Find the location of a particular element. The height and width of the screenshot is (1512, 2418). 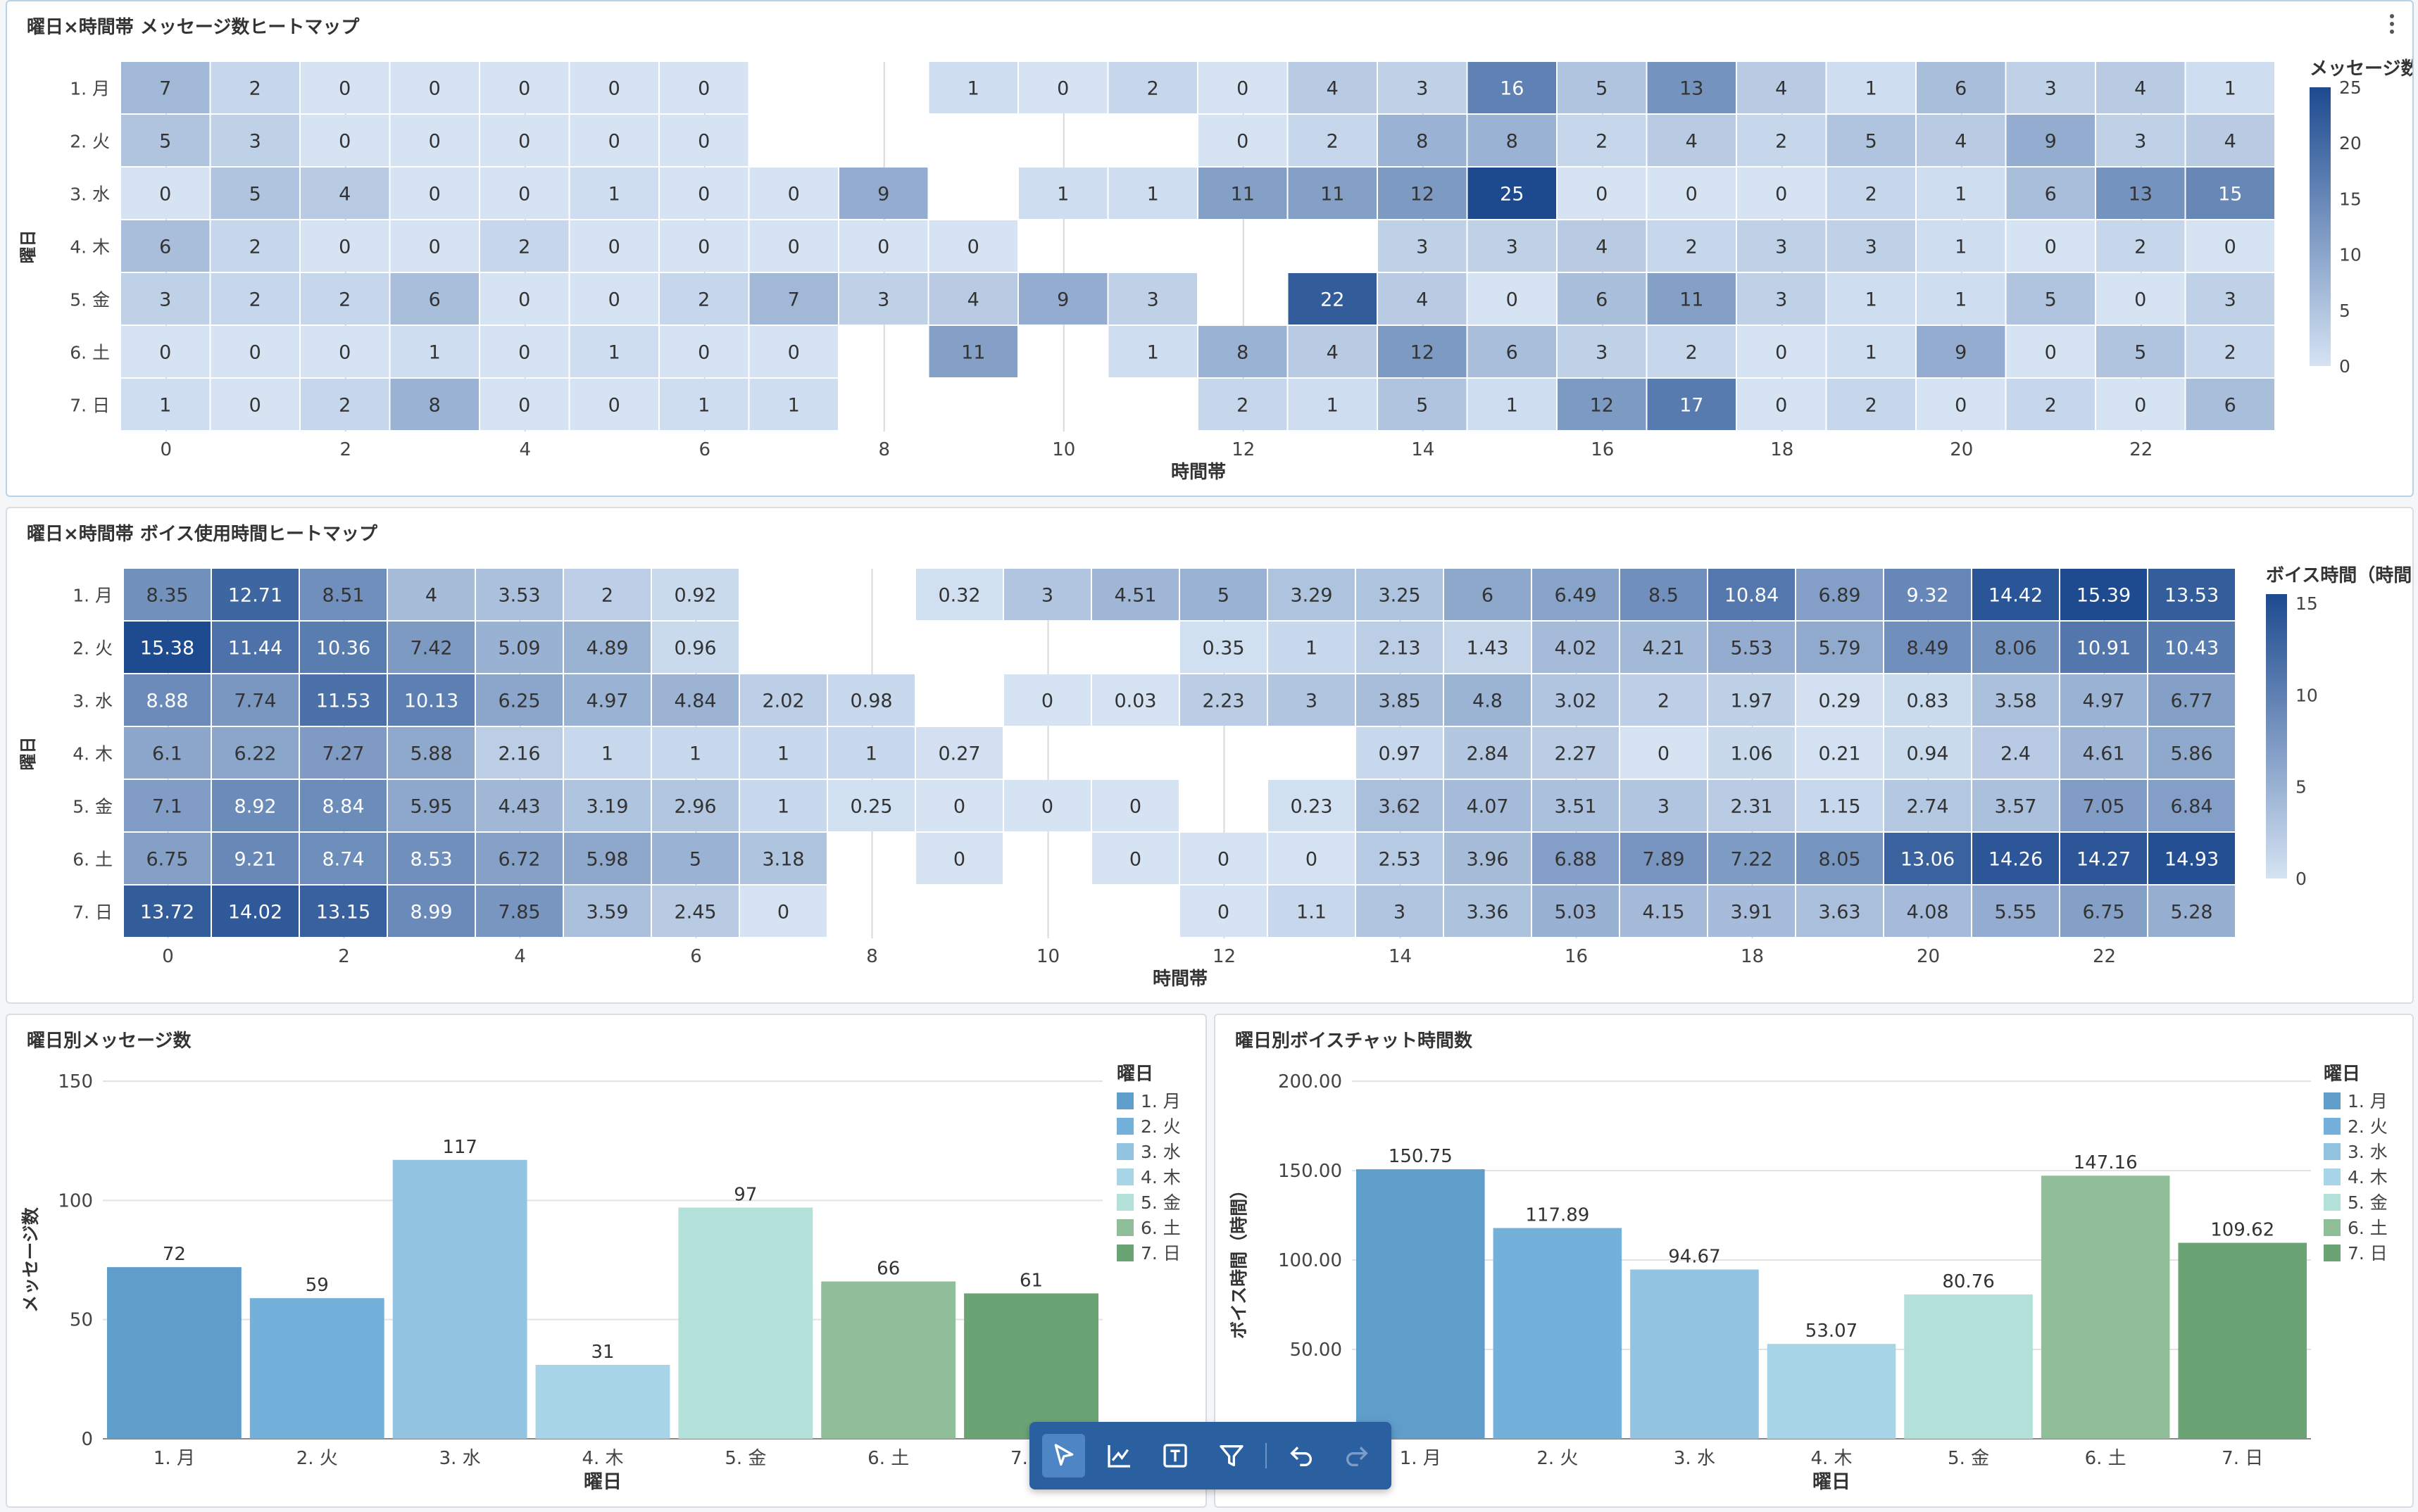

heatmap-cell-label: 3.85 is located at coordinates (1399, 702).